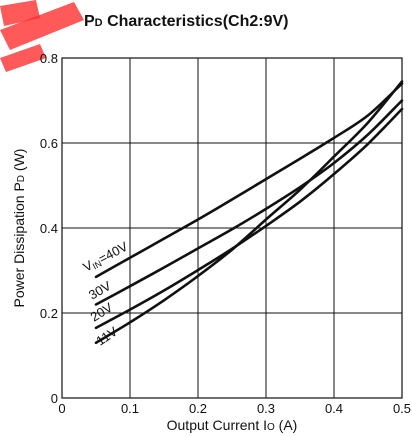  I want to click on x-tick-label-0: 0, so click(61, 408).